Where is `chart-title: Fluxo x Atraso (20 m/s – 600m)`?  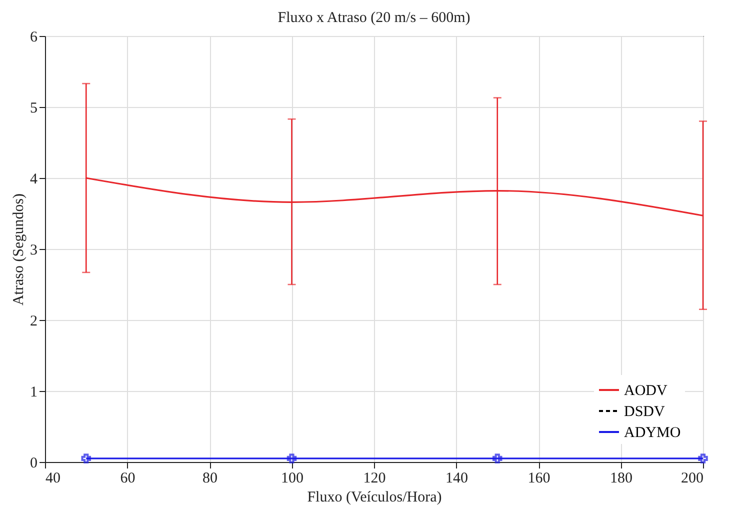
chart-title: Fluxo x Atraso (20 m/s – 600m) is located at coordinates (374, 18).